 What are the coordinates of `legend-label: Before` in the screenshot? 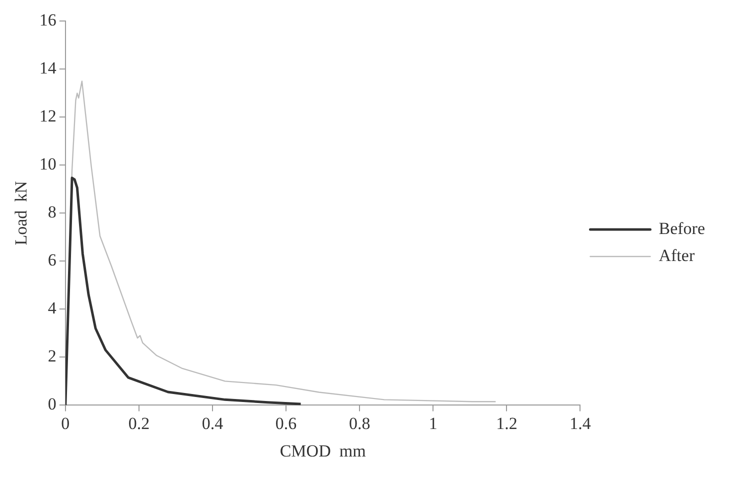 It's located at (682, 228).